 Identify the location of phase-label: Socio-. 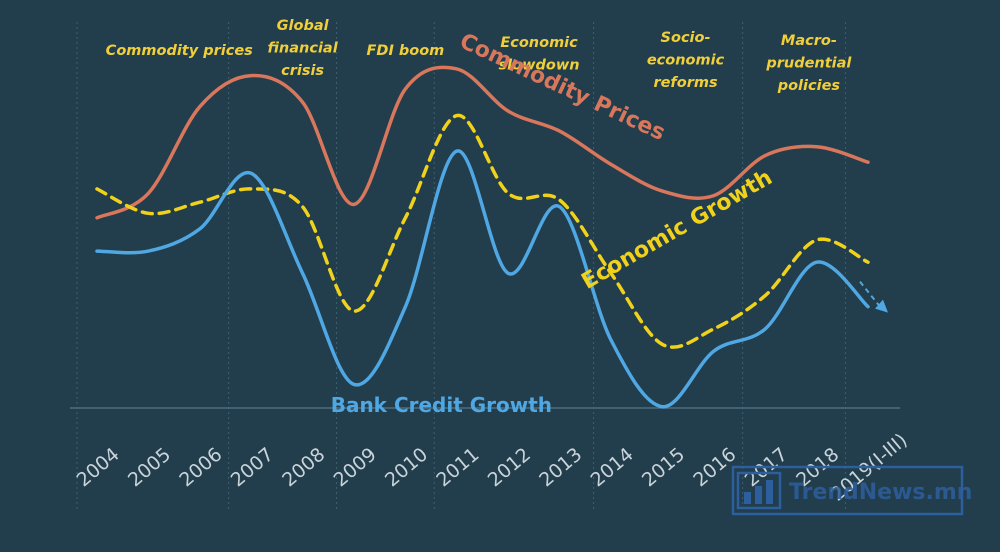
(686, 38).